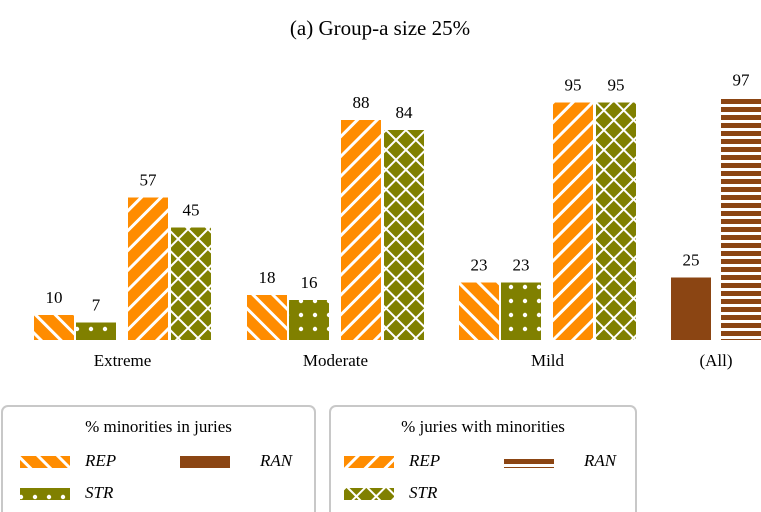 Image resolution: width=761 pixels, height=512 pixels. Describe the element at coordinates (96, 304) in the screenshot. I see `value-label: 7` at that location.